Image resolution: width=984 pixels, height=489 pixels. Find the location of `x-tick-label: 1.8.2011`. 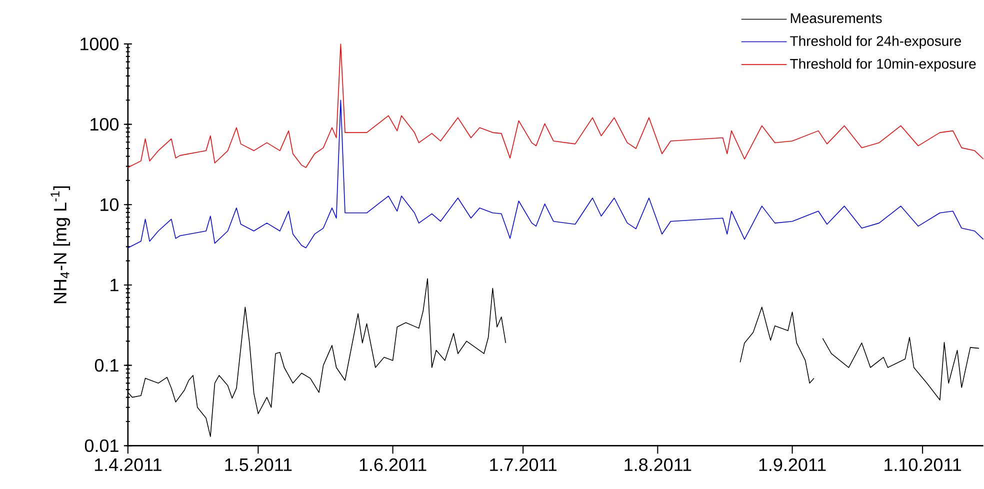

x-tick-label: 1.8.2011 is located at coordinates (658, 465).